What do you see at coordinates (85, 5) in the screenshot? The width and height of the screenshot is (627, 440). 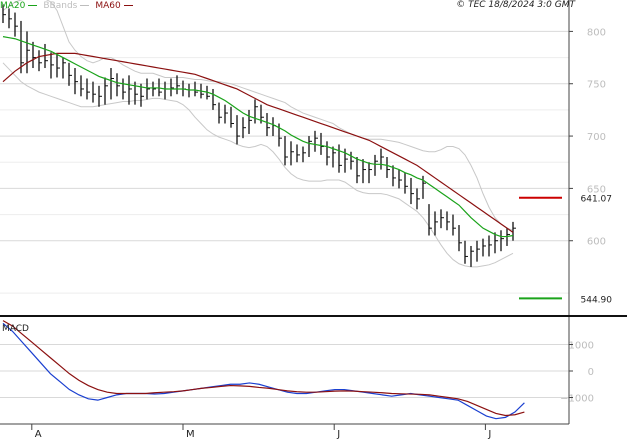 I see `legend-swatch-bbands` at bounding box center [85, 5].